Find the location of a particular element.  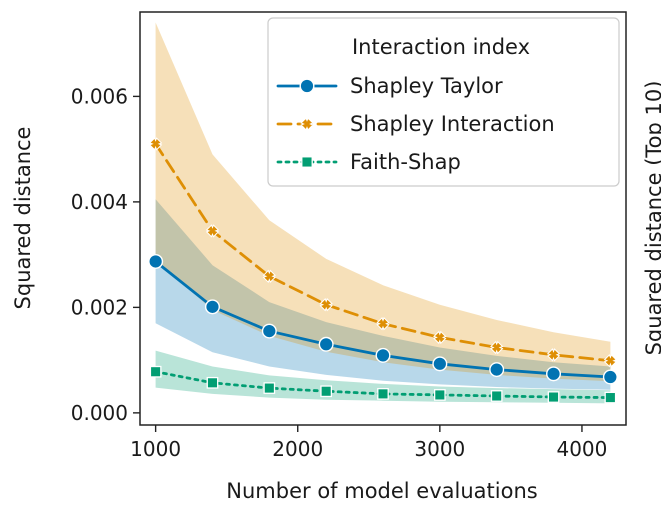

x-tick-label: 3000 is located at coordinates (439, 449).